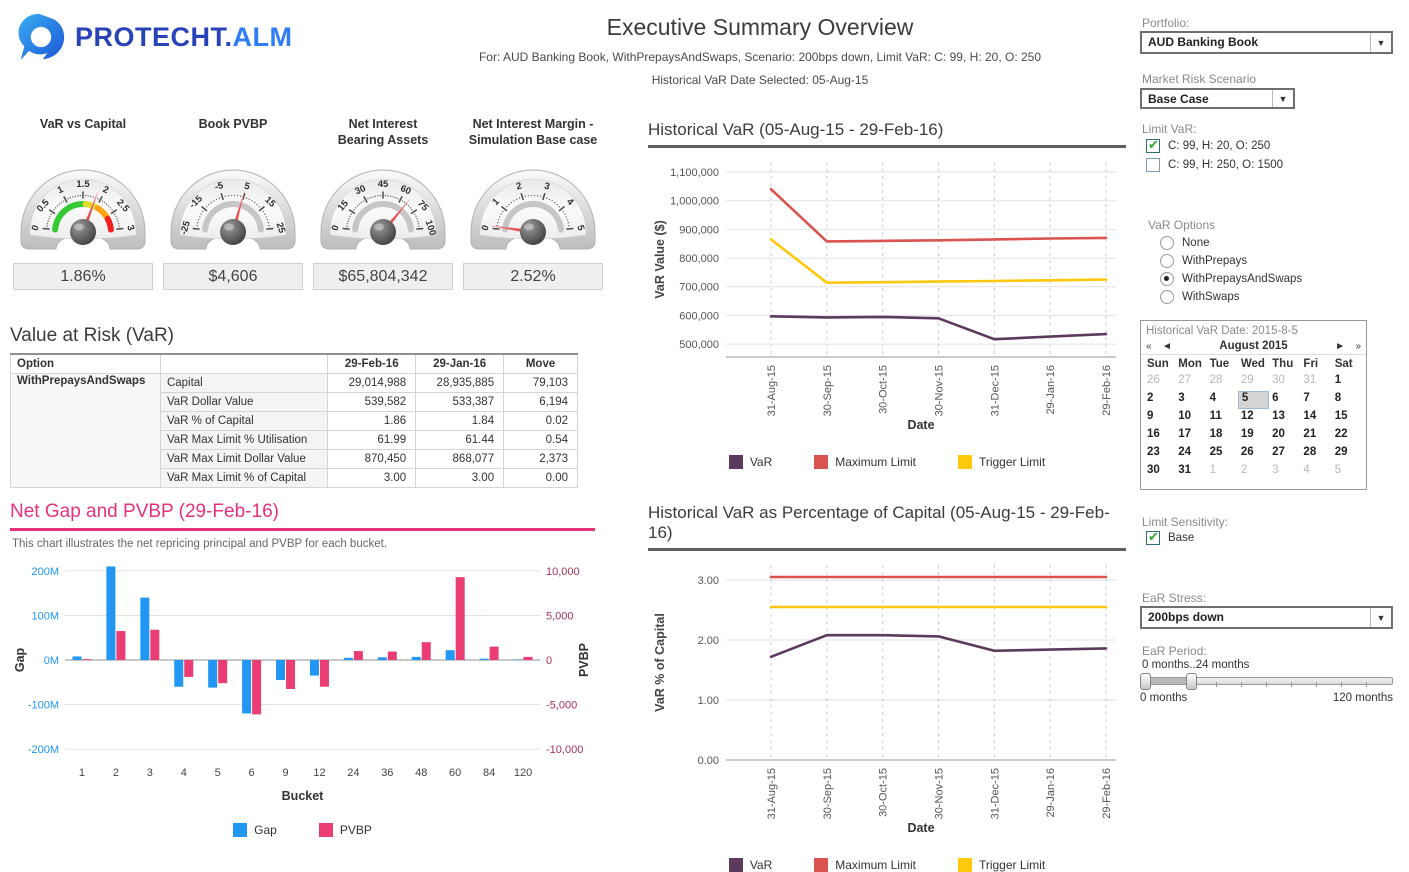 The height and width of the screenshot is (872, 1409). What do you see at coordinates (1145, 681) in the screenshot?
I see `slider-handle-min` at bounding box center [1145, 681].